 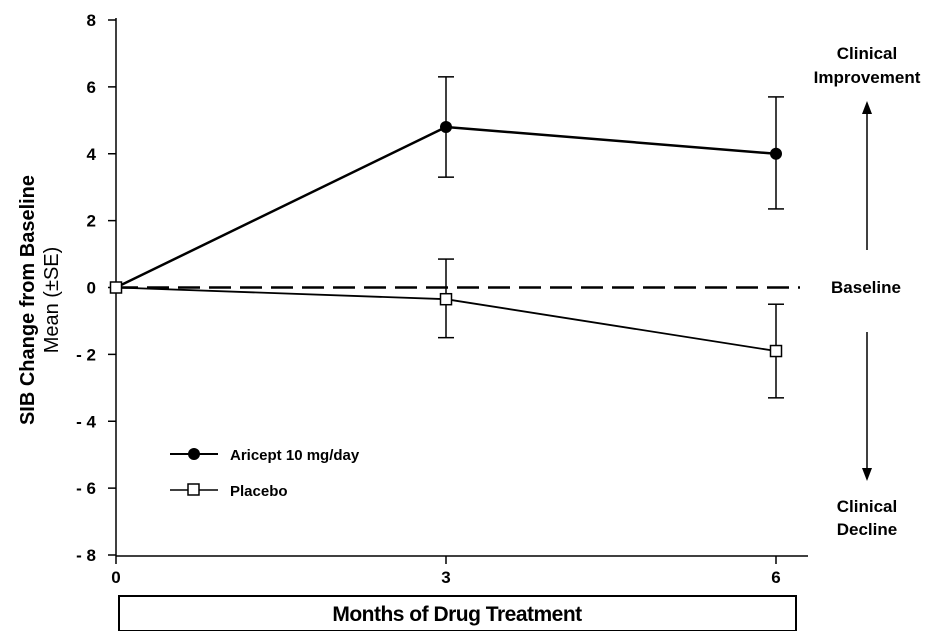 I want to click on y-tick-label: - 2, so click(x=86, y=354).